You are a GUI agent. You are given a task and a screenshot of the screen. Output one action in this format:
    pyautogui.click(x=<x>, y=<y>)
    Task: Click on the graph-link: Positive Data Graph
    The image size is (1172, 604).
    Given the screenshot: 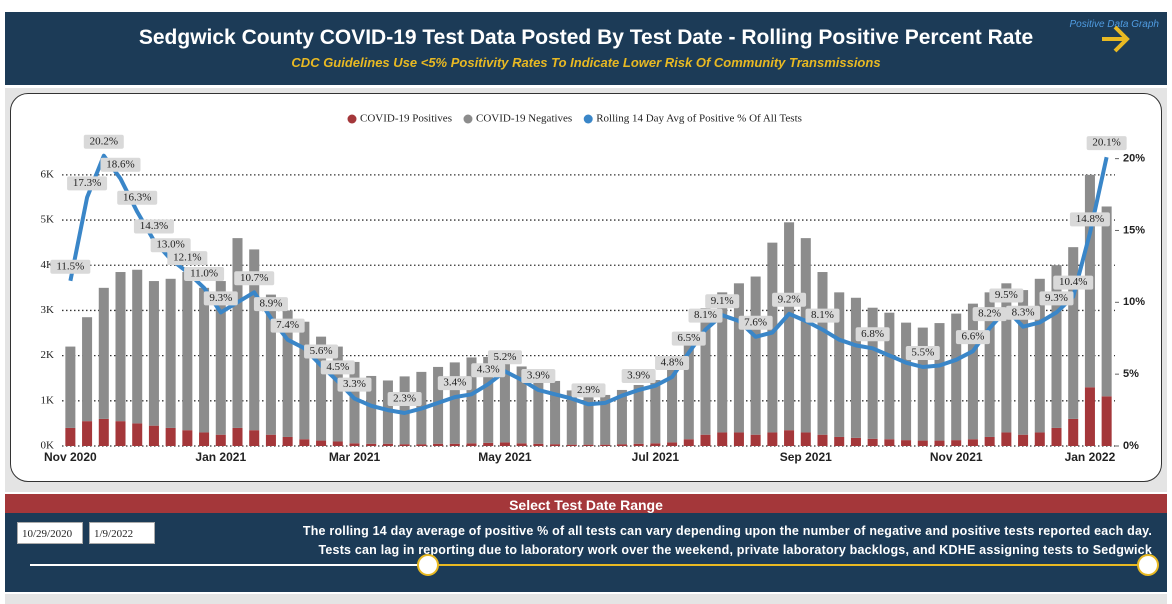 What is the action you would take?
    pyautogui.click(x=1114, y=24)
    